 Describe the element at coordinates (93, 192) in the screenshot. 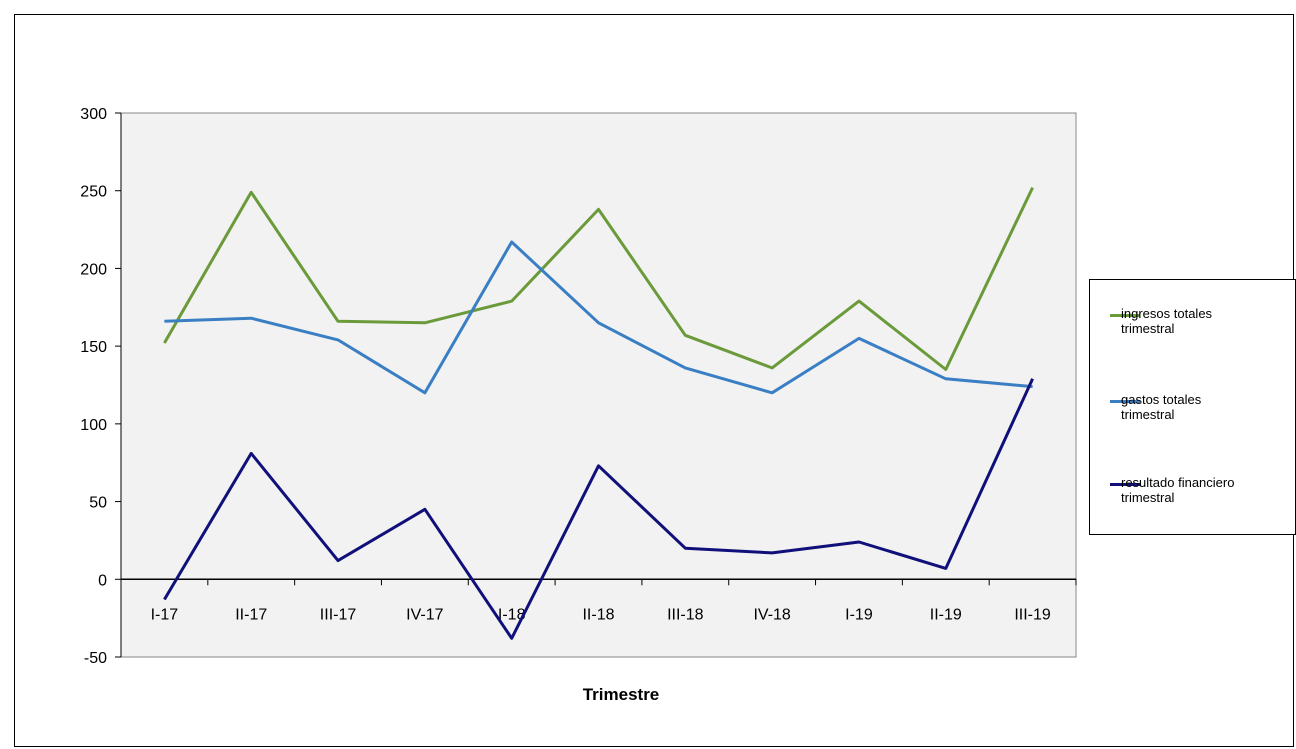

I see `y-tick-label: 250` at that location.